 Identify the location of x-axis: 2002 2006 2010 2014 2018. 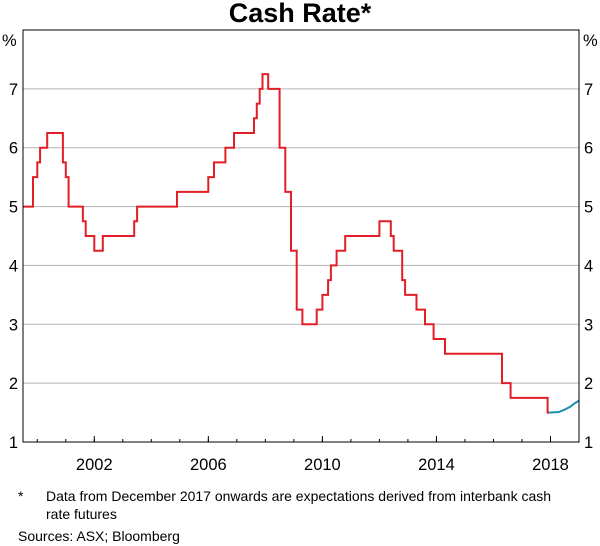
(302, 455).